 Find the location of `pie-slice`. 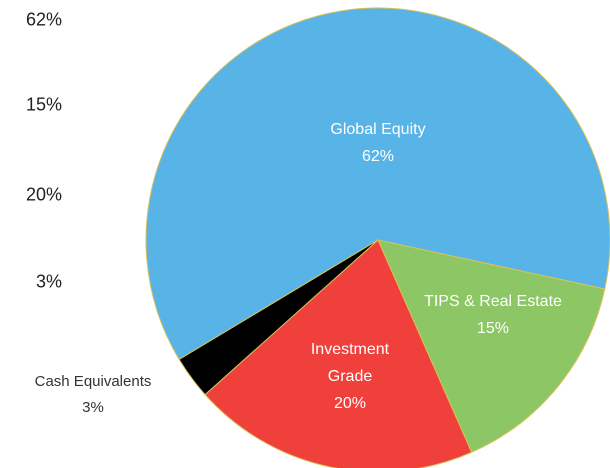

pie-slice is located at coordinates (278, 317).